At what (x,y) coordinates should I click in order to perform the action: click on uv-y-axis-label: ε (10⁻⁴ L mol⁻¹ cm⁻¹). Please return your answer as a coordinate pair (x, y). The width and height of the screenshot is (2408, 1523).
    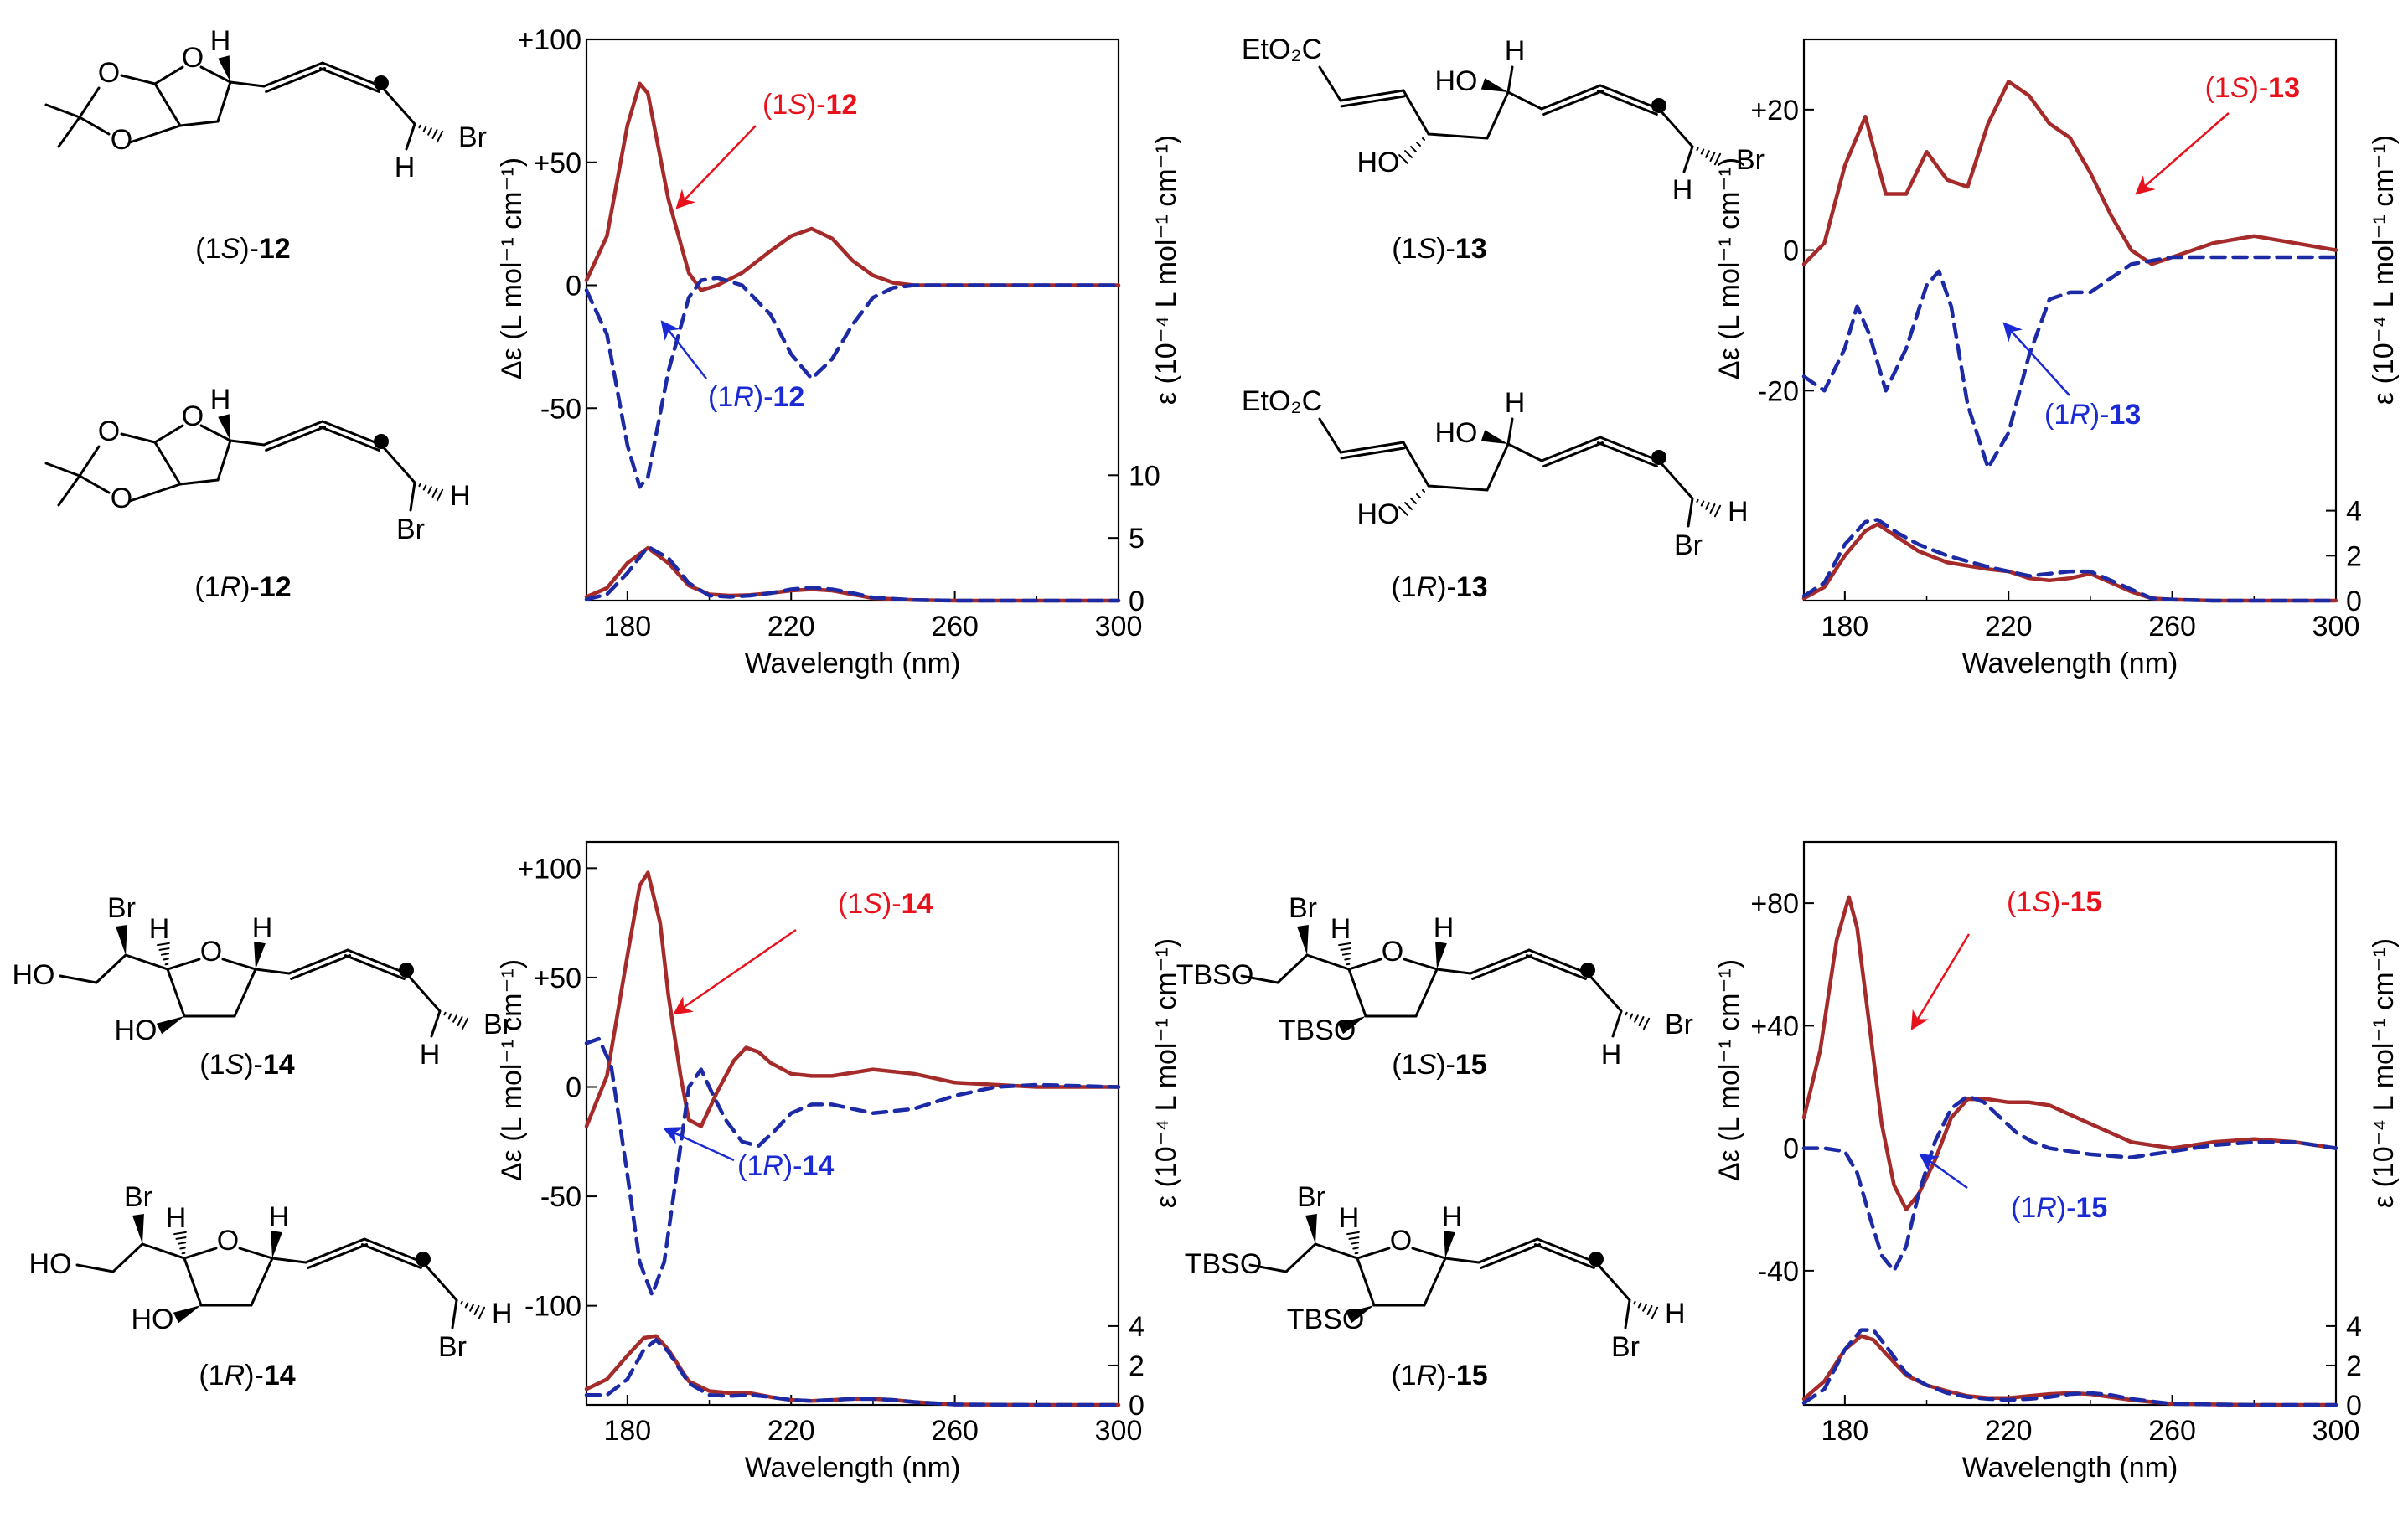
    Looking at the image, I should click on (2384, 1073).